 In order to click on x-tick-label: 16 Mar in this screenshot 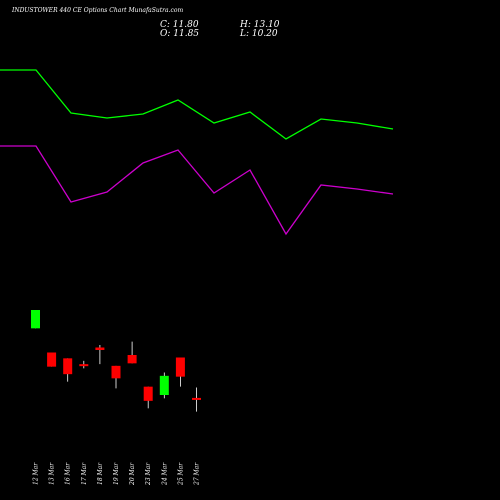, I will do `click(68, 473)`.